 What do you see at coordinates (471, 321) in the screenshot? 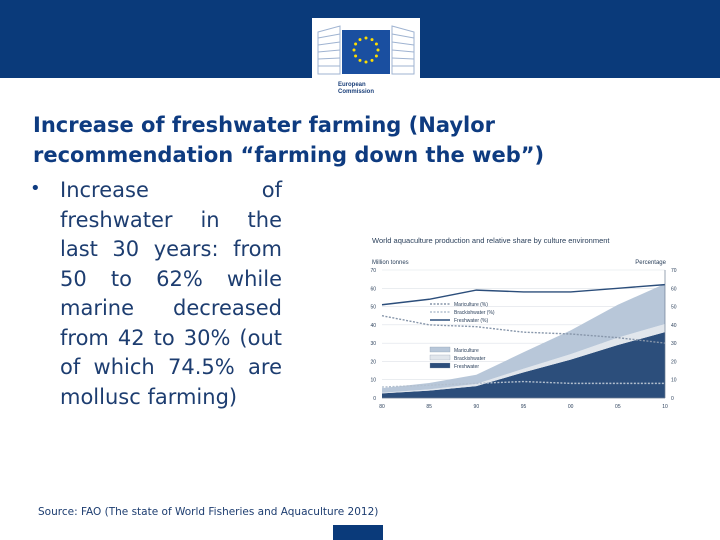
I see `legend-line-label: Freshwater (%)` at bounding box center [471, 321].